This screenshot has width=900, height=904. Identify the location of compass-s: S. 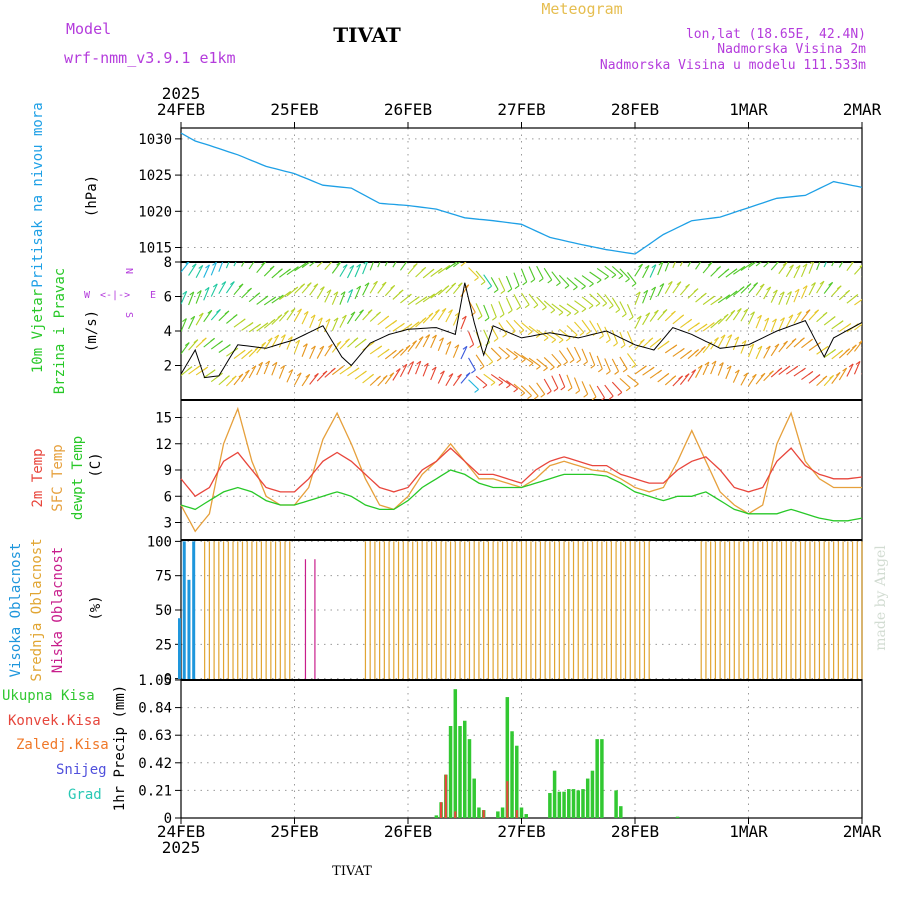
(128, 315).